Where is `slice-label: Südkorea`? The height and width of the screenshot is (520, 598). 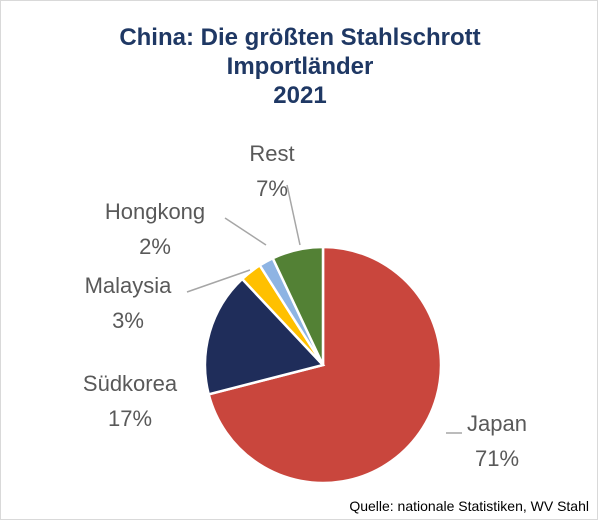
slice-label: Südkorea is located at coordinates (130, 383).